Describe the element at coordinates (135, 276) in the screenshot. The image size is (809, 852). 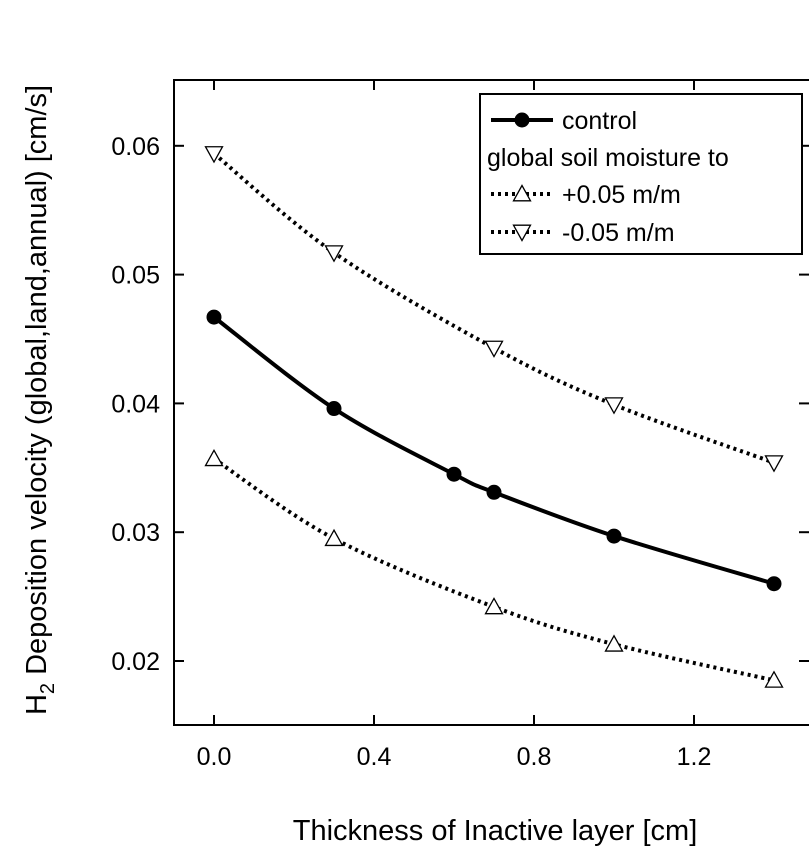
I see `y-tick-label: 0.05` at that location.